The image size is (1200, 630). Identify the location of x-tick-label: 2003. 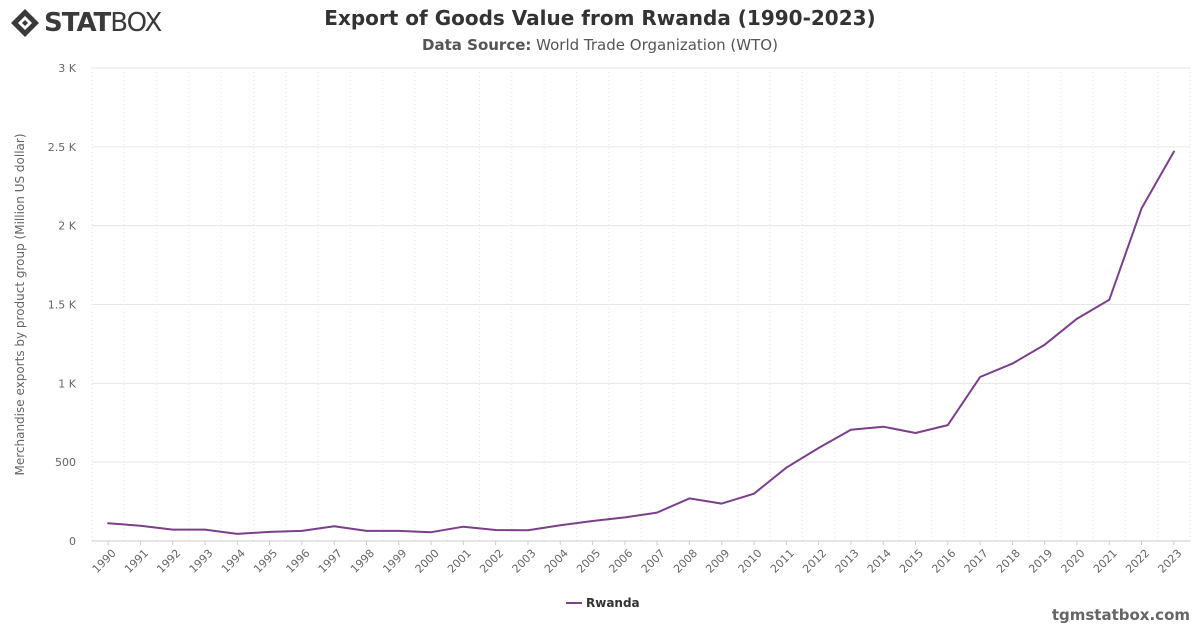
(524, 561).